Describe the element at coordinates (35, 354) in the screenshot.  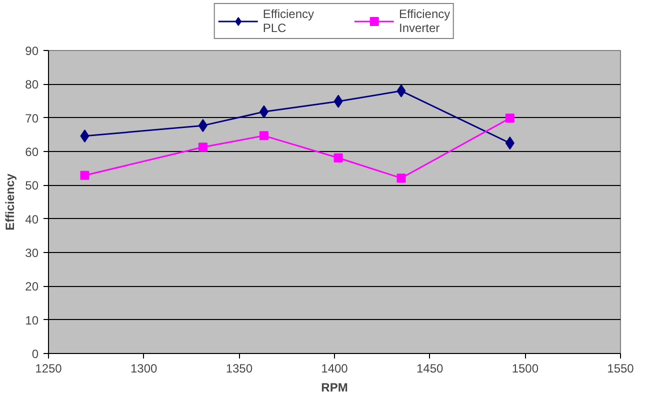
I see `y-tick-label: 0` at that location.